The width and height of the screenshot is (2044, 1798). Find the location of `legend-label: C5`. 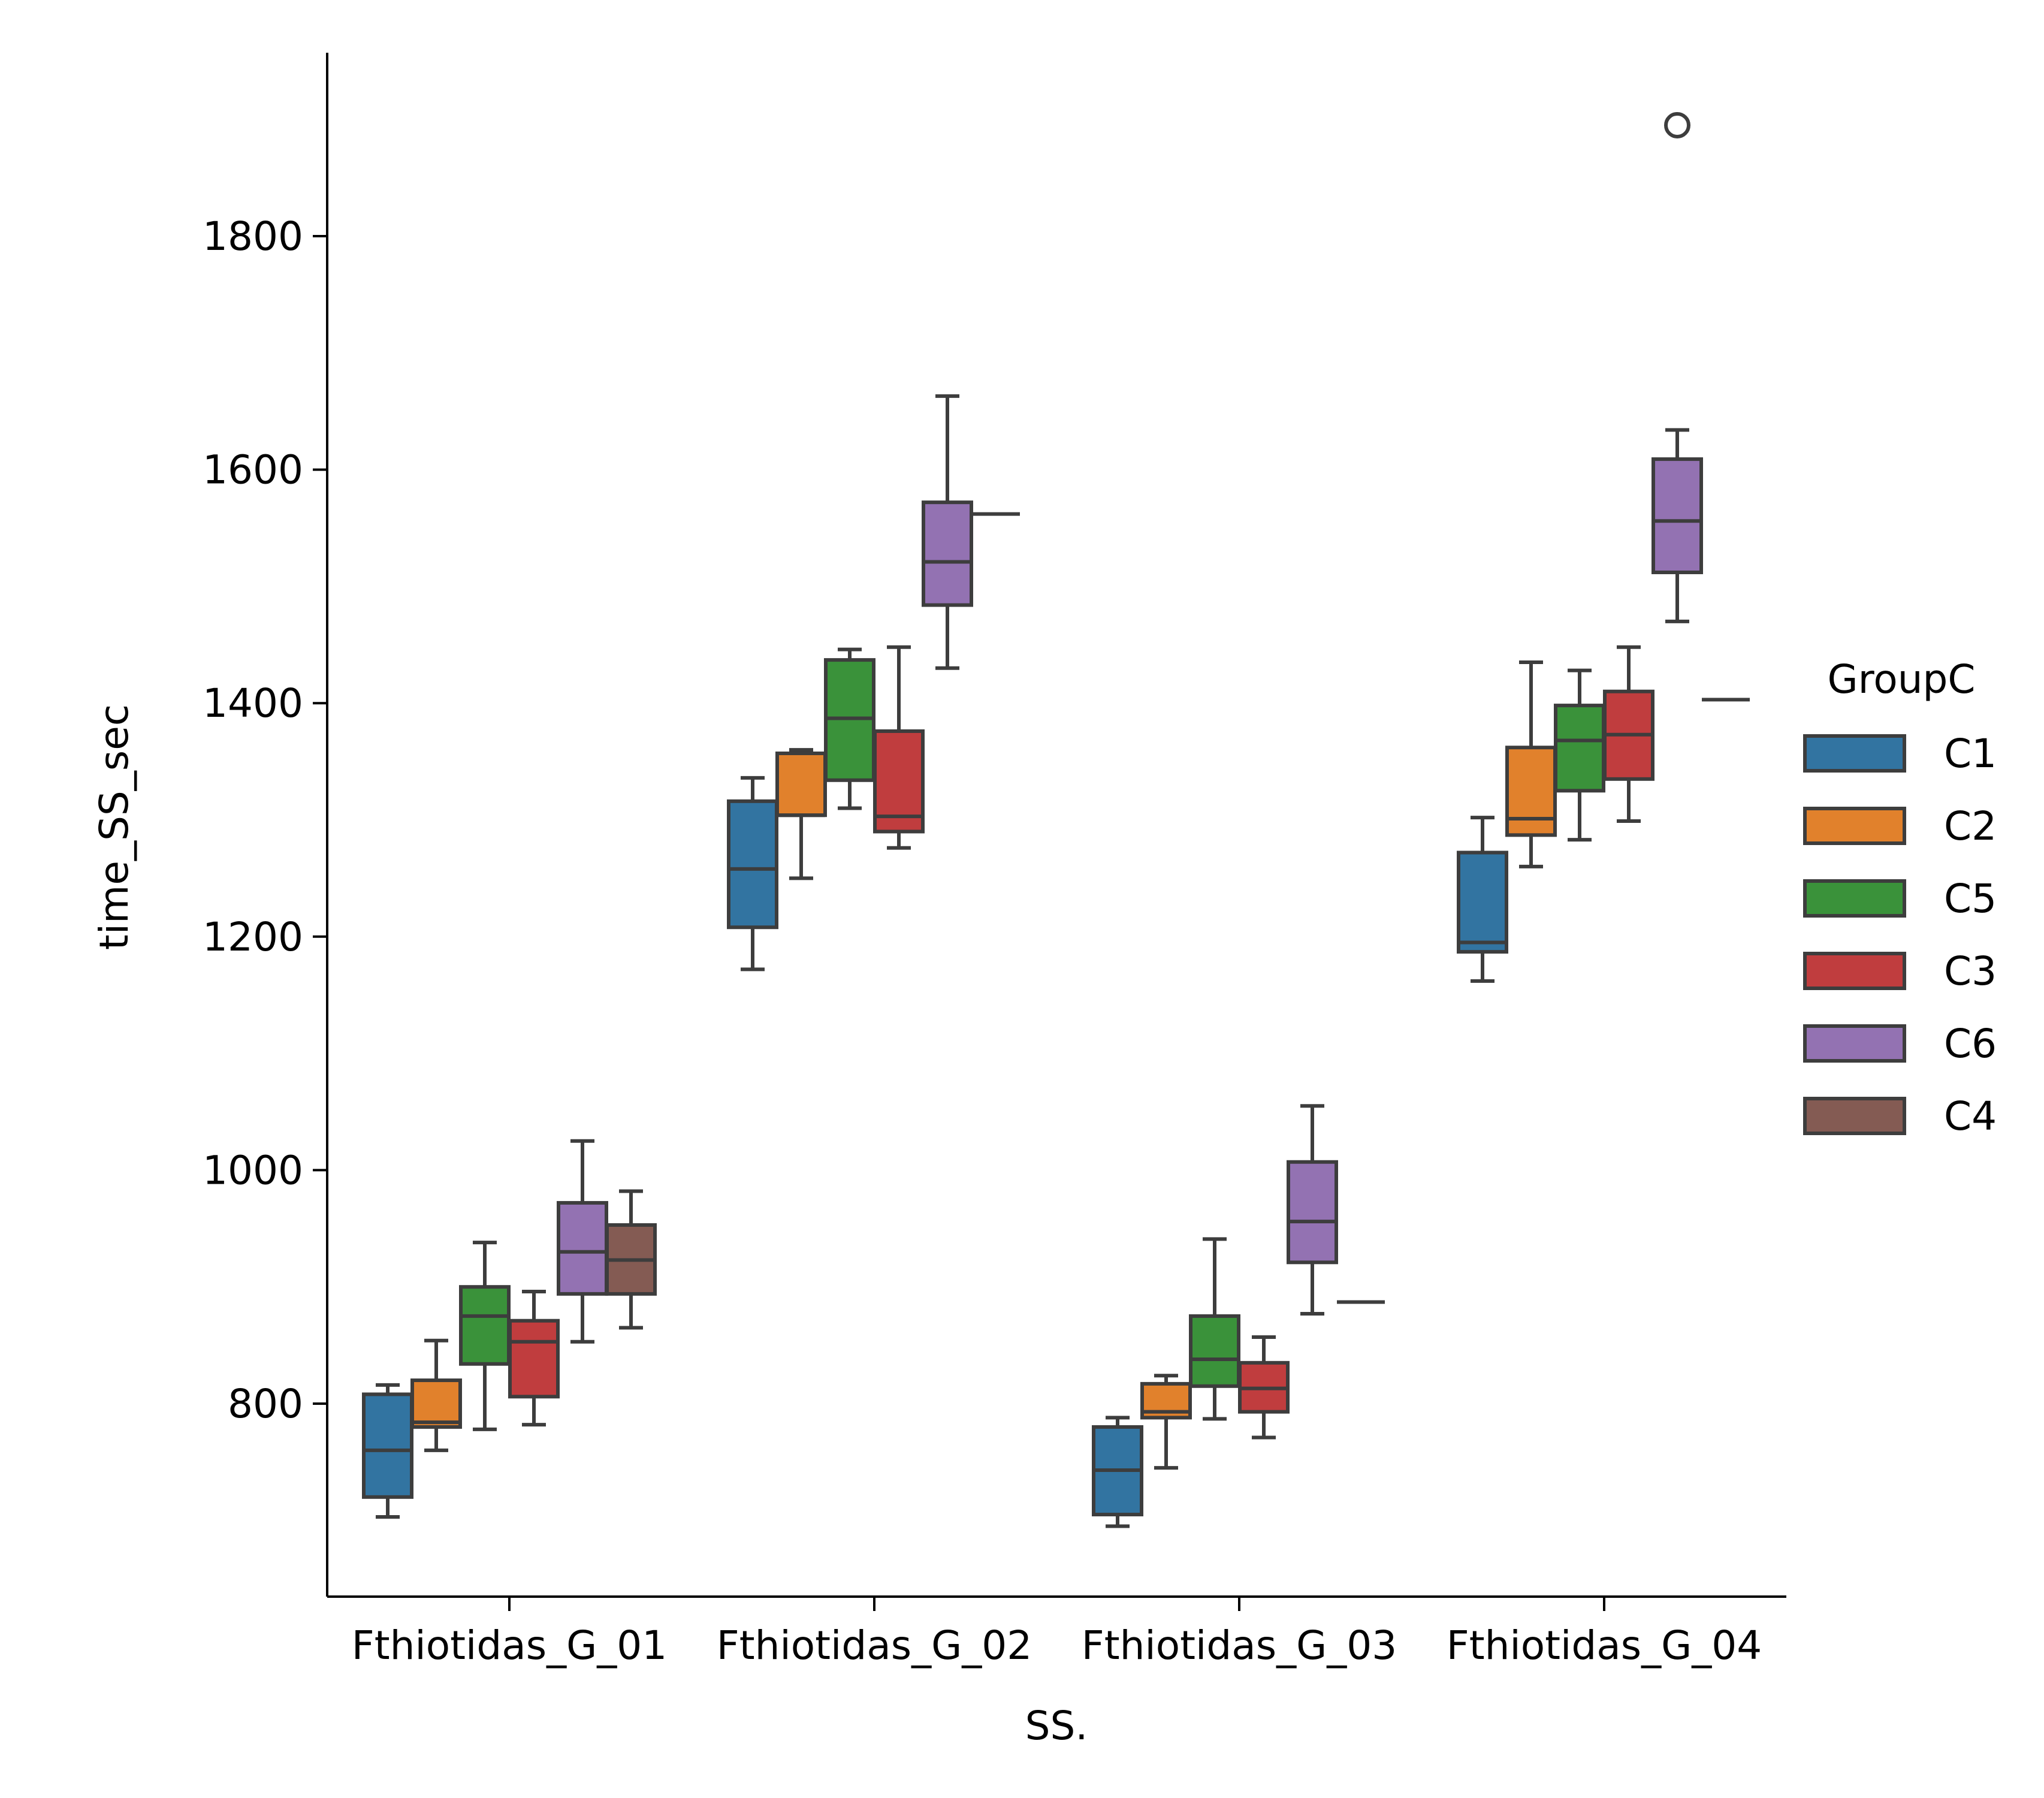

legend-label: C5 is located at coordinates (1971, 899).